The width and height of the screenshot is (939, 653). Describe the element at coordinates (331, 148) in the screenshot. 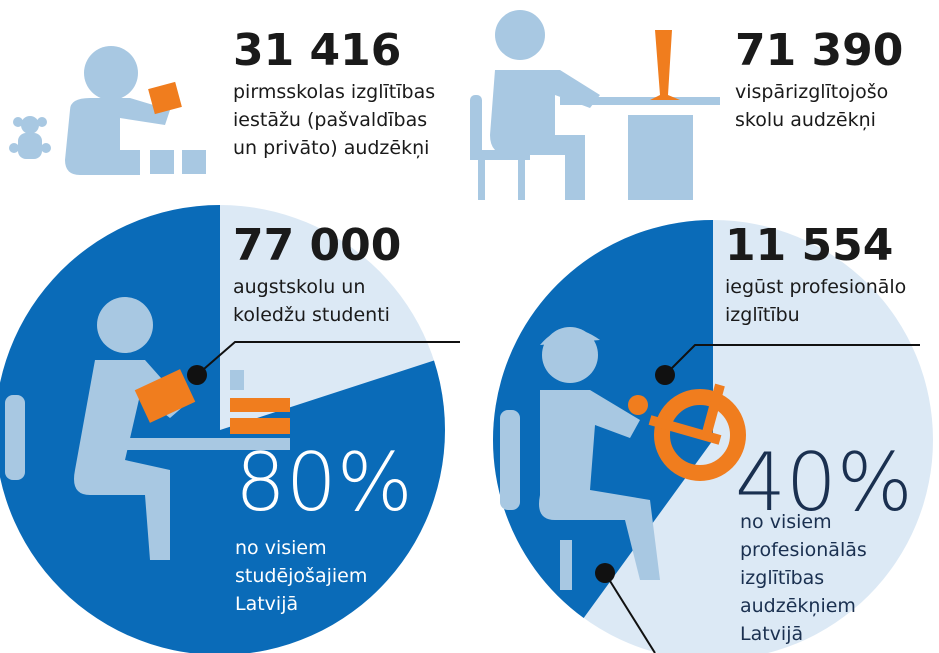

I see `stat-description: un privāto) audzēkņi` at that location.